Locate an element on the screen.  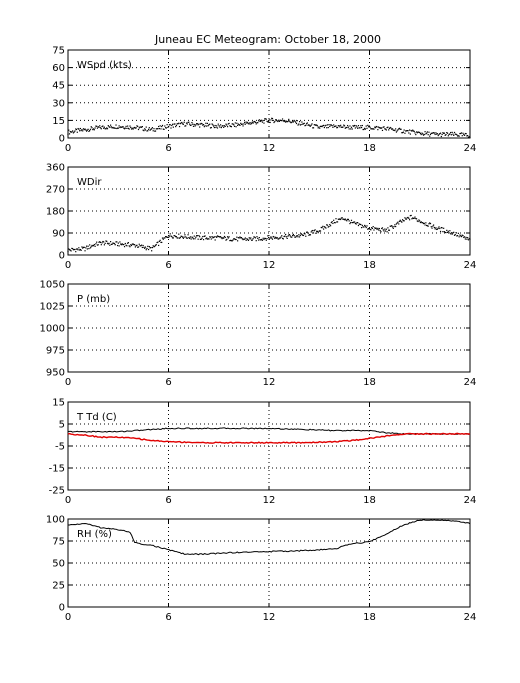
x-tick-label: 18 is located at coordinates (369, 500).